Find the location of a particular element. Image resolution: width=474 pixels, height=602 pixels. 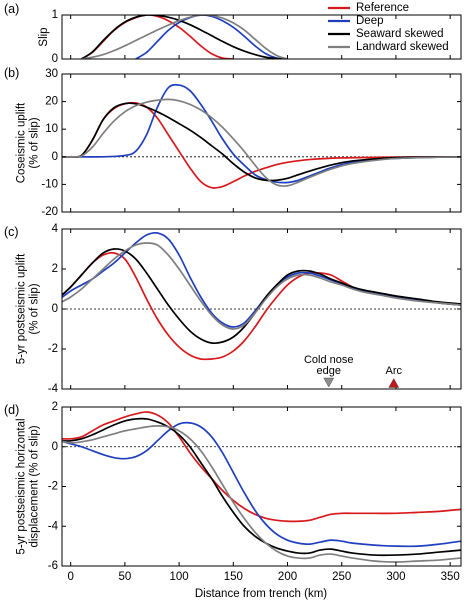

y-tick-label: 20 is located at coordinates (51, 102).